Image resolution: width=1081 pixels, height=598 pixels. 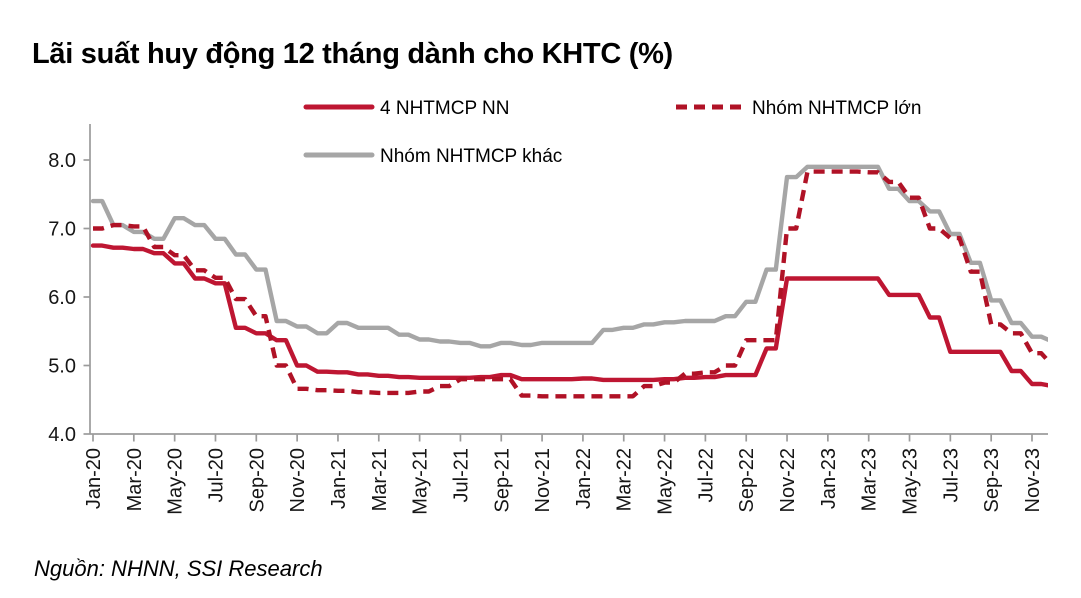 I want to click on x-tick-label: Jul-20, so click(x=216, y=475).